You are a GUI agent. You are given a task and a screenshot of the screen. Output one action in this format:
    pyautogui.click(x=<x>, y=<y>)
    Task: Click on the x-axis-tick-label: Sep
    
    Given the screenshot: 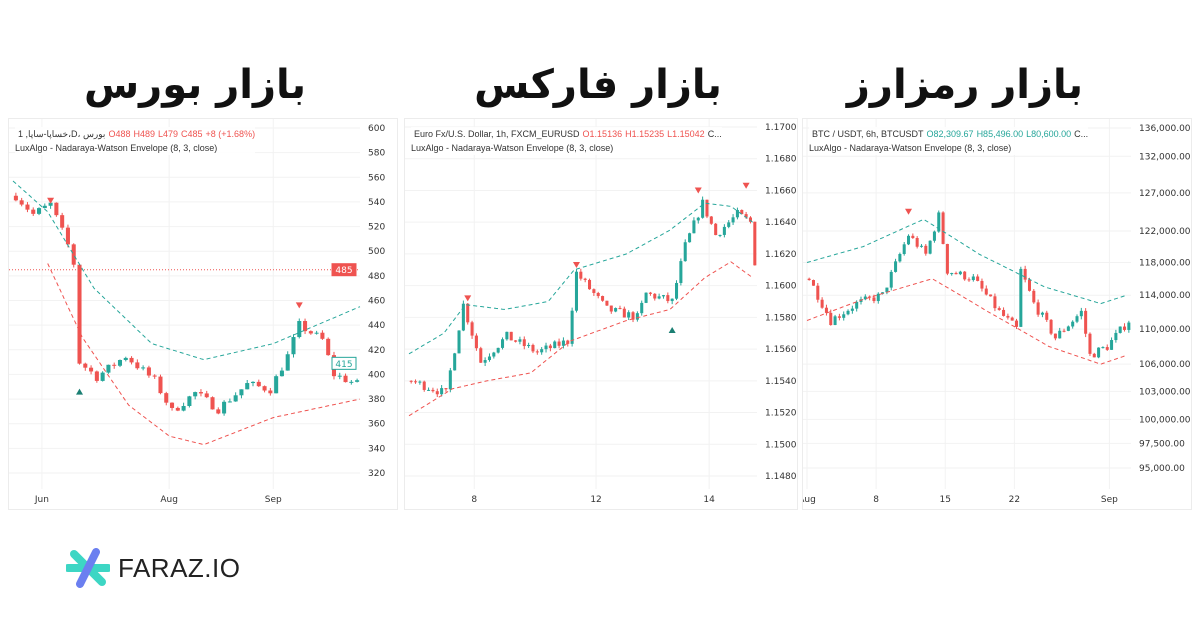 What is the action you would take?
    pyautogui.click(x=273, y=500)
    